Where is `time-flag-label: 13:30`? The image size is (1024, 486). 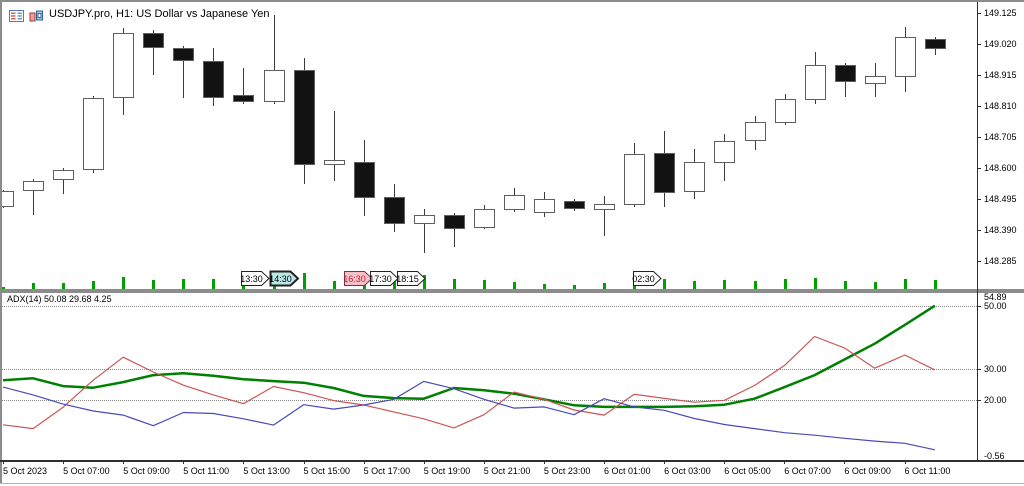
time-flag-label: 13:30 is located at coordinates (251, 279).